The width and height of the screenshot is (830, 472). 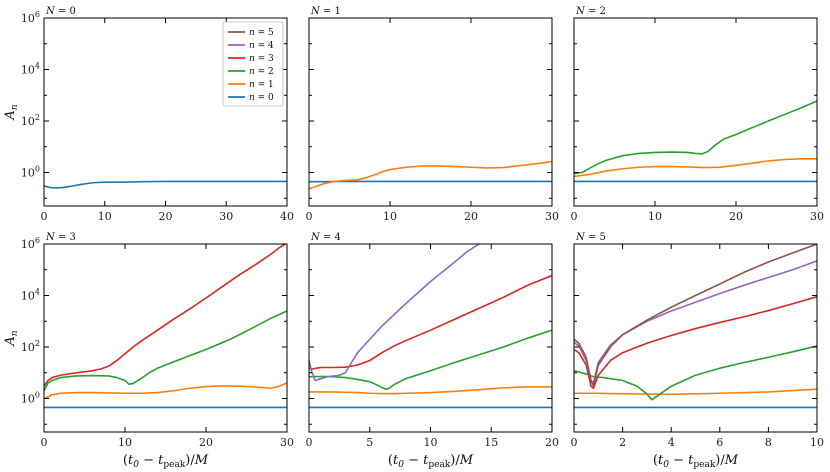 What do you see at coordinates (622, 442) in the screenshot?
I see `x-tick-label: 2` at bounding box center [622, 442].